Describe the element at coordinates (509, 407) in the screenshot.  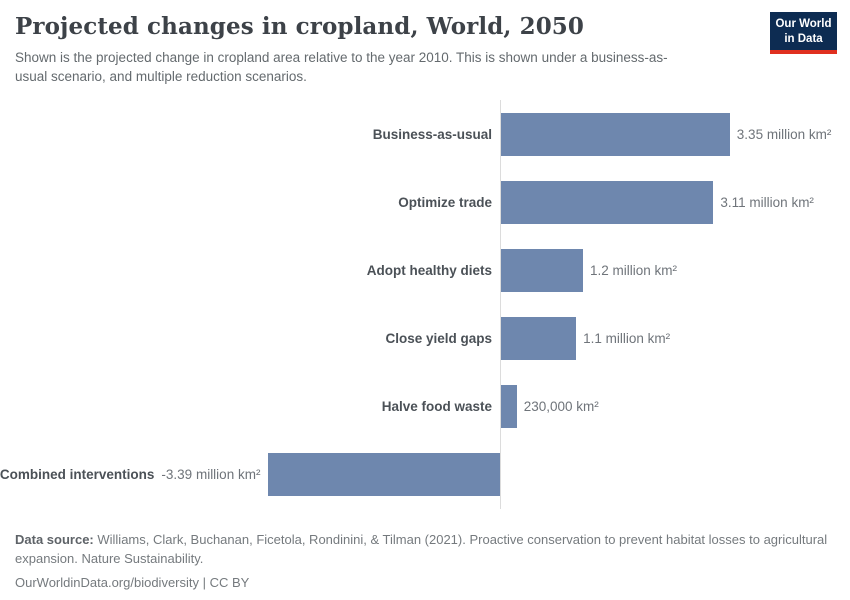
I see `bar-halve-food-waste` at that location.